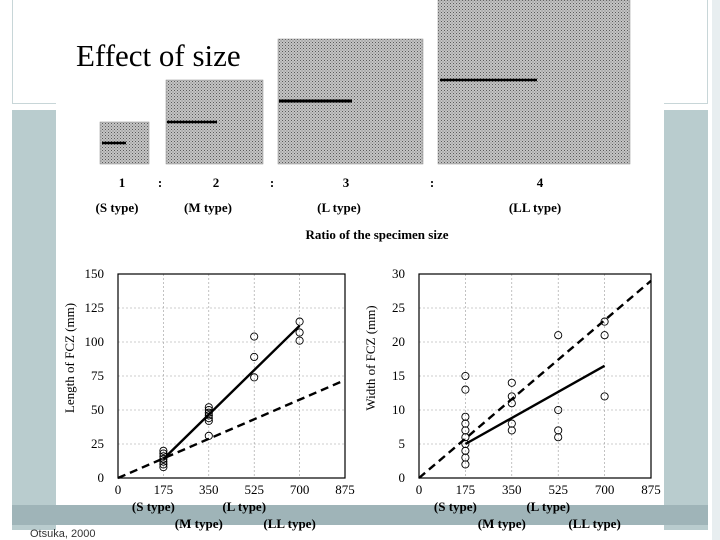  What do you see at coordinates (63, 534) in the screenshot?
I see `credit-label: Otsuka, 2000` at bounding box center [63, 534].